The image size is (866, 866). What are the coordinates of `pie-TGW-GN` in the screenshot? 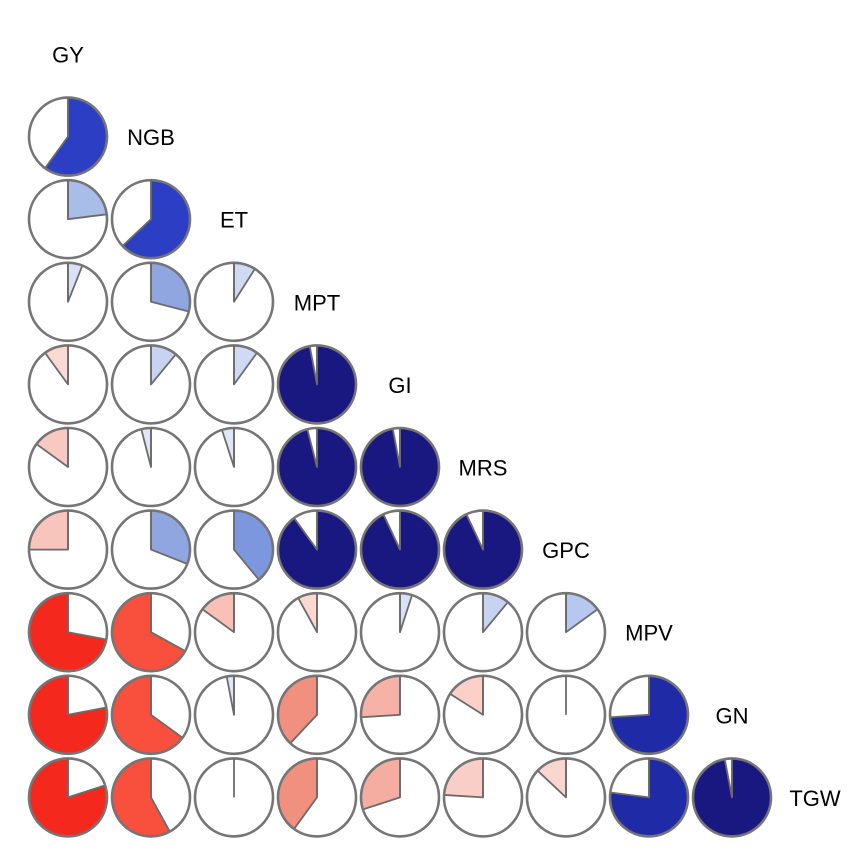 It's located at (732, 797).